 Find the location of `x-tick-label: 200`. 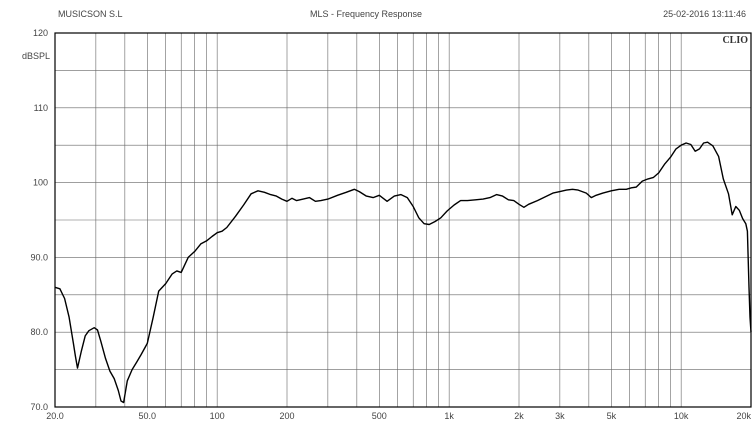

x-tick-label: 200 is located at coordinates (286, 416).